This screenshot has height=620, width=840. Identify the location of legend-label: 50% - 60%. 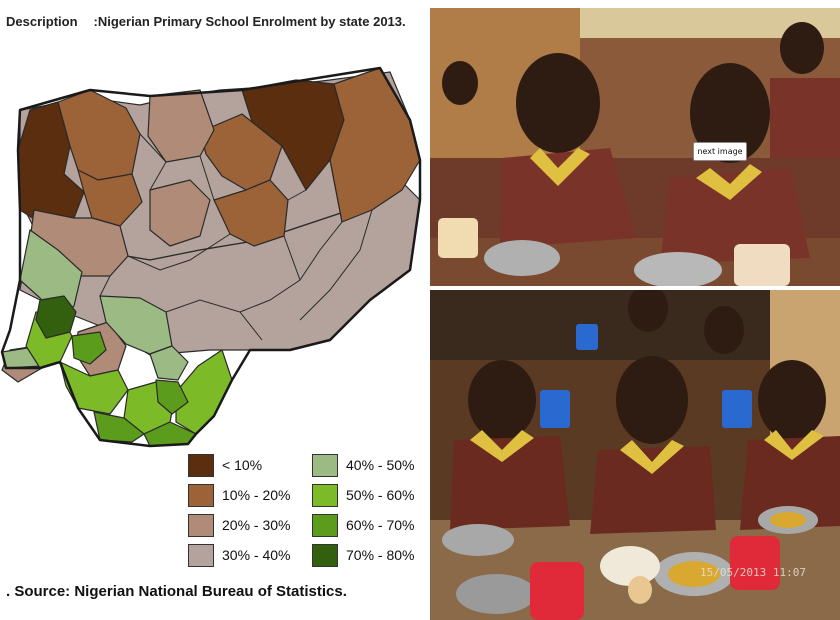
(380, 495).